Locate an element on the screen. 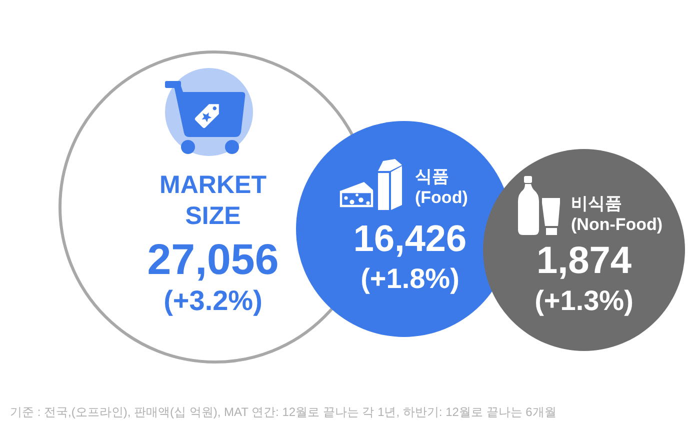 The width and height of the screenshot is (700, 440). category-label: MARKET SIZE is located at coordinates (213, 200).